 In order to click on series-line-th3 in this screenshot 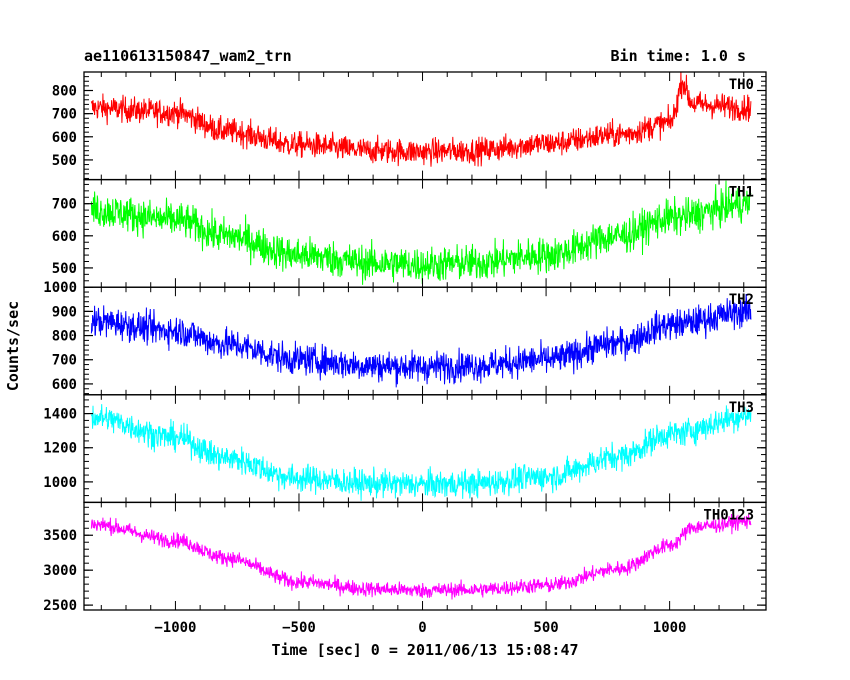, I will do `click(421, 452)`.